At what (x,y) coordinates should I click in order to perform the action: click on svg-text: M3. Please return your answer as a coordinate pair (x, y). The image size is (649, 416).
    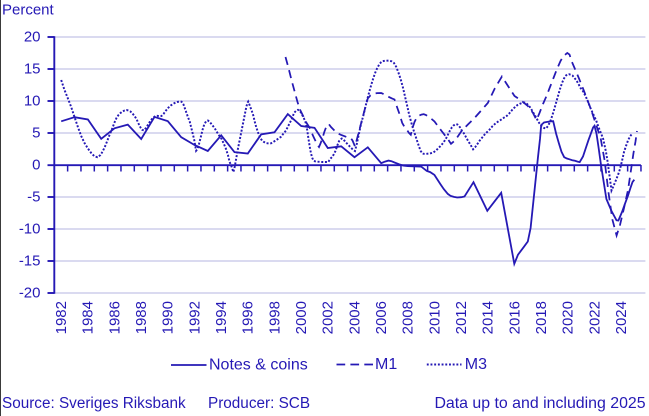
    Looking at the image, I should click on (476, 364).